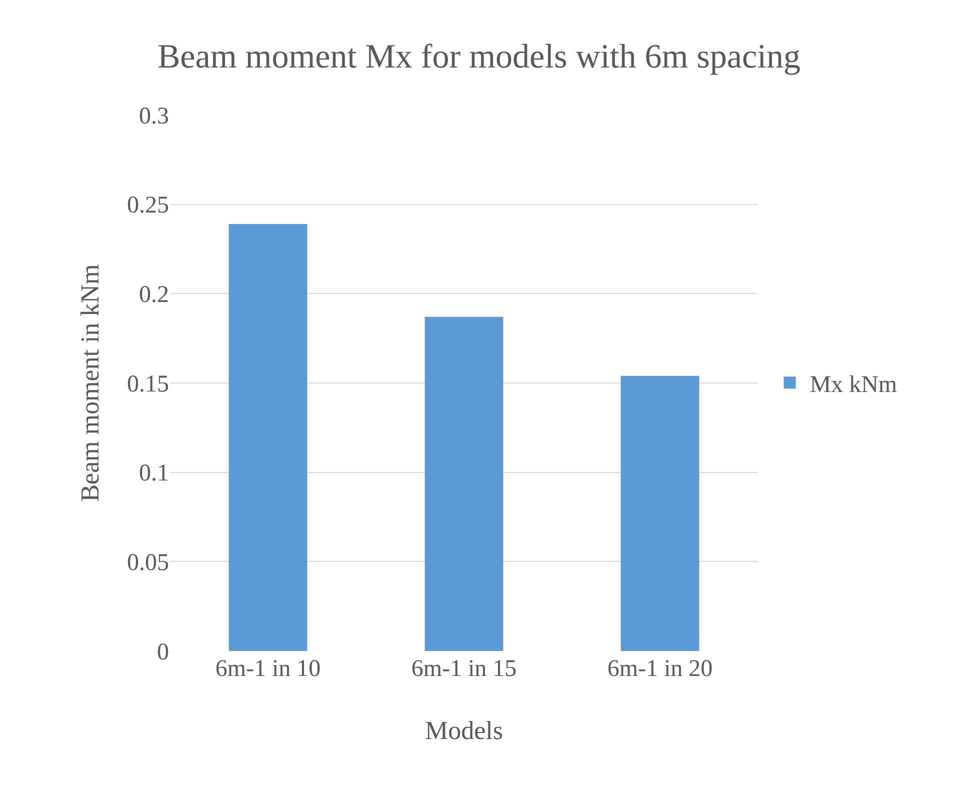  Describe the element at coordinates (660, 669) in the screenshot. I see `x-tick-label: 6m-1 in 20` at that location.